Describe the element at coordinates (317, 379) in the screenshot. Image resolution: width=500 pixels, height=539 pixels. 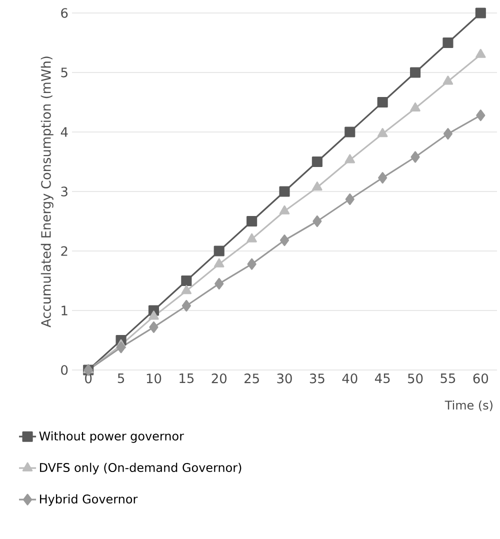
I see `x-tick-label: 35` at that location.